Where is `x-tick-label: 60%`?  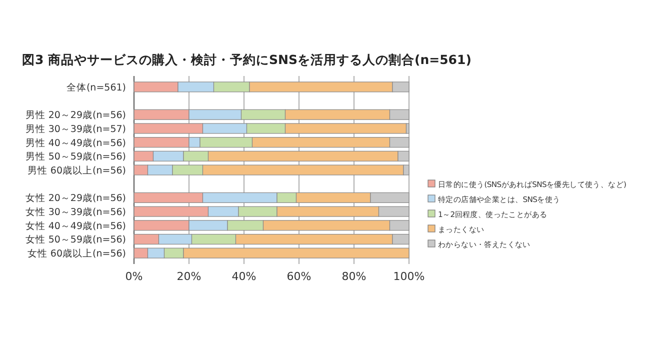
x-tick-label: 60% is located at coordinates (299, 276).